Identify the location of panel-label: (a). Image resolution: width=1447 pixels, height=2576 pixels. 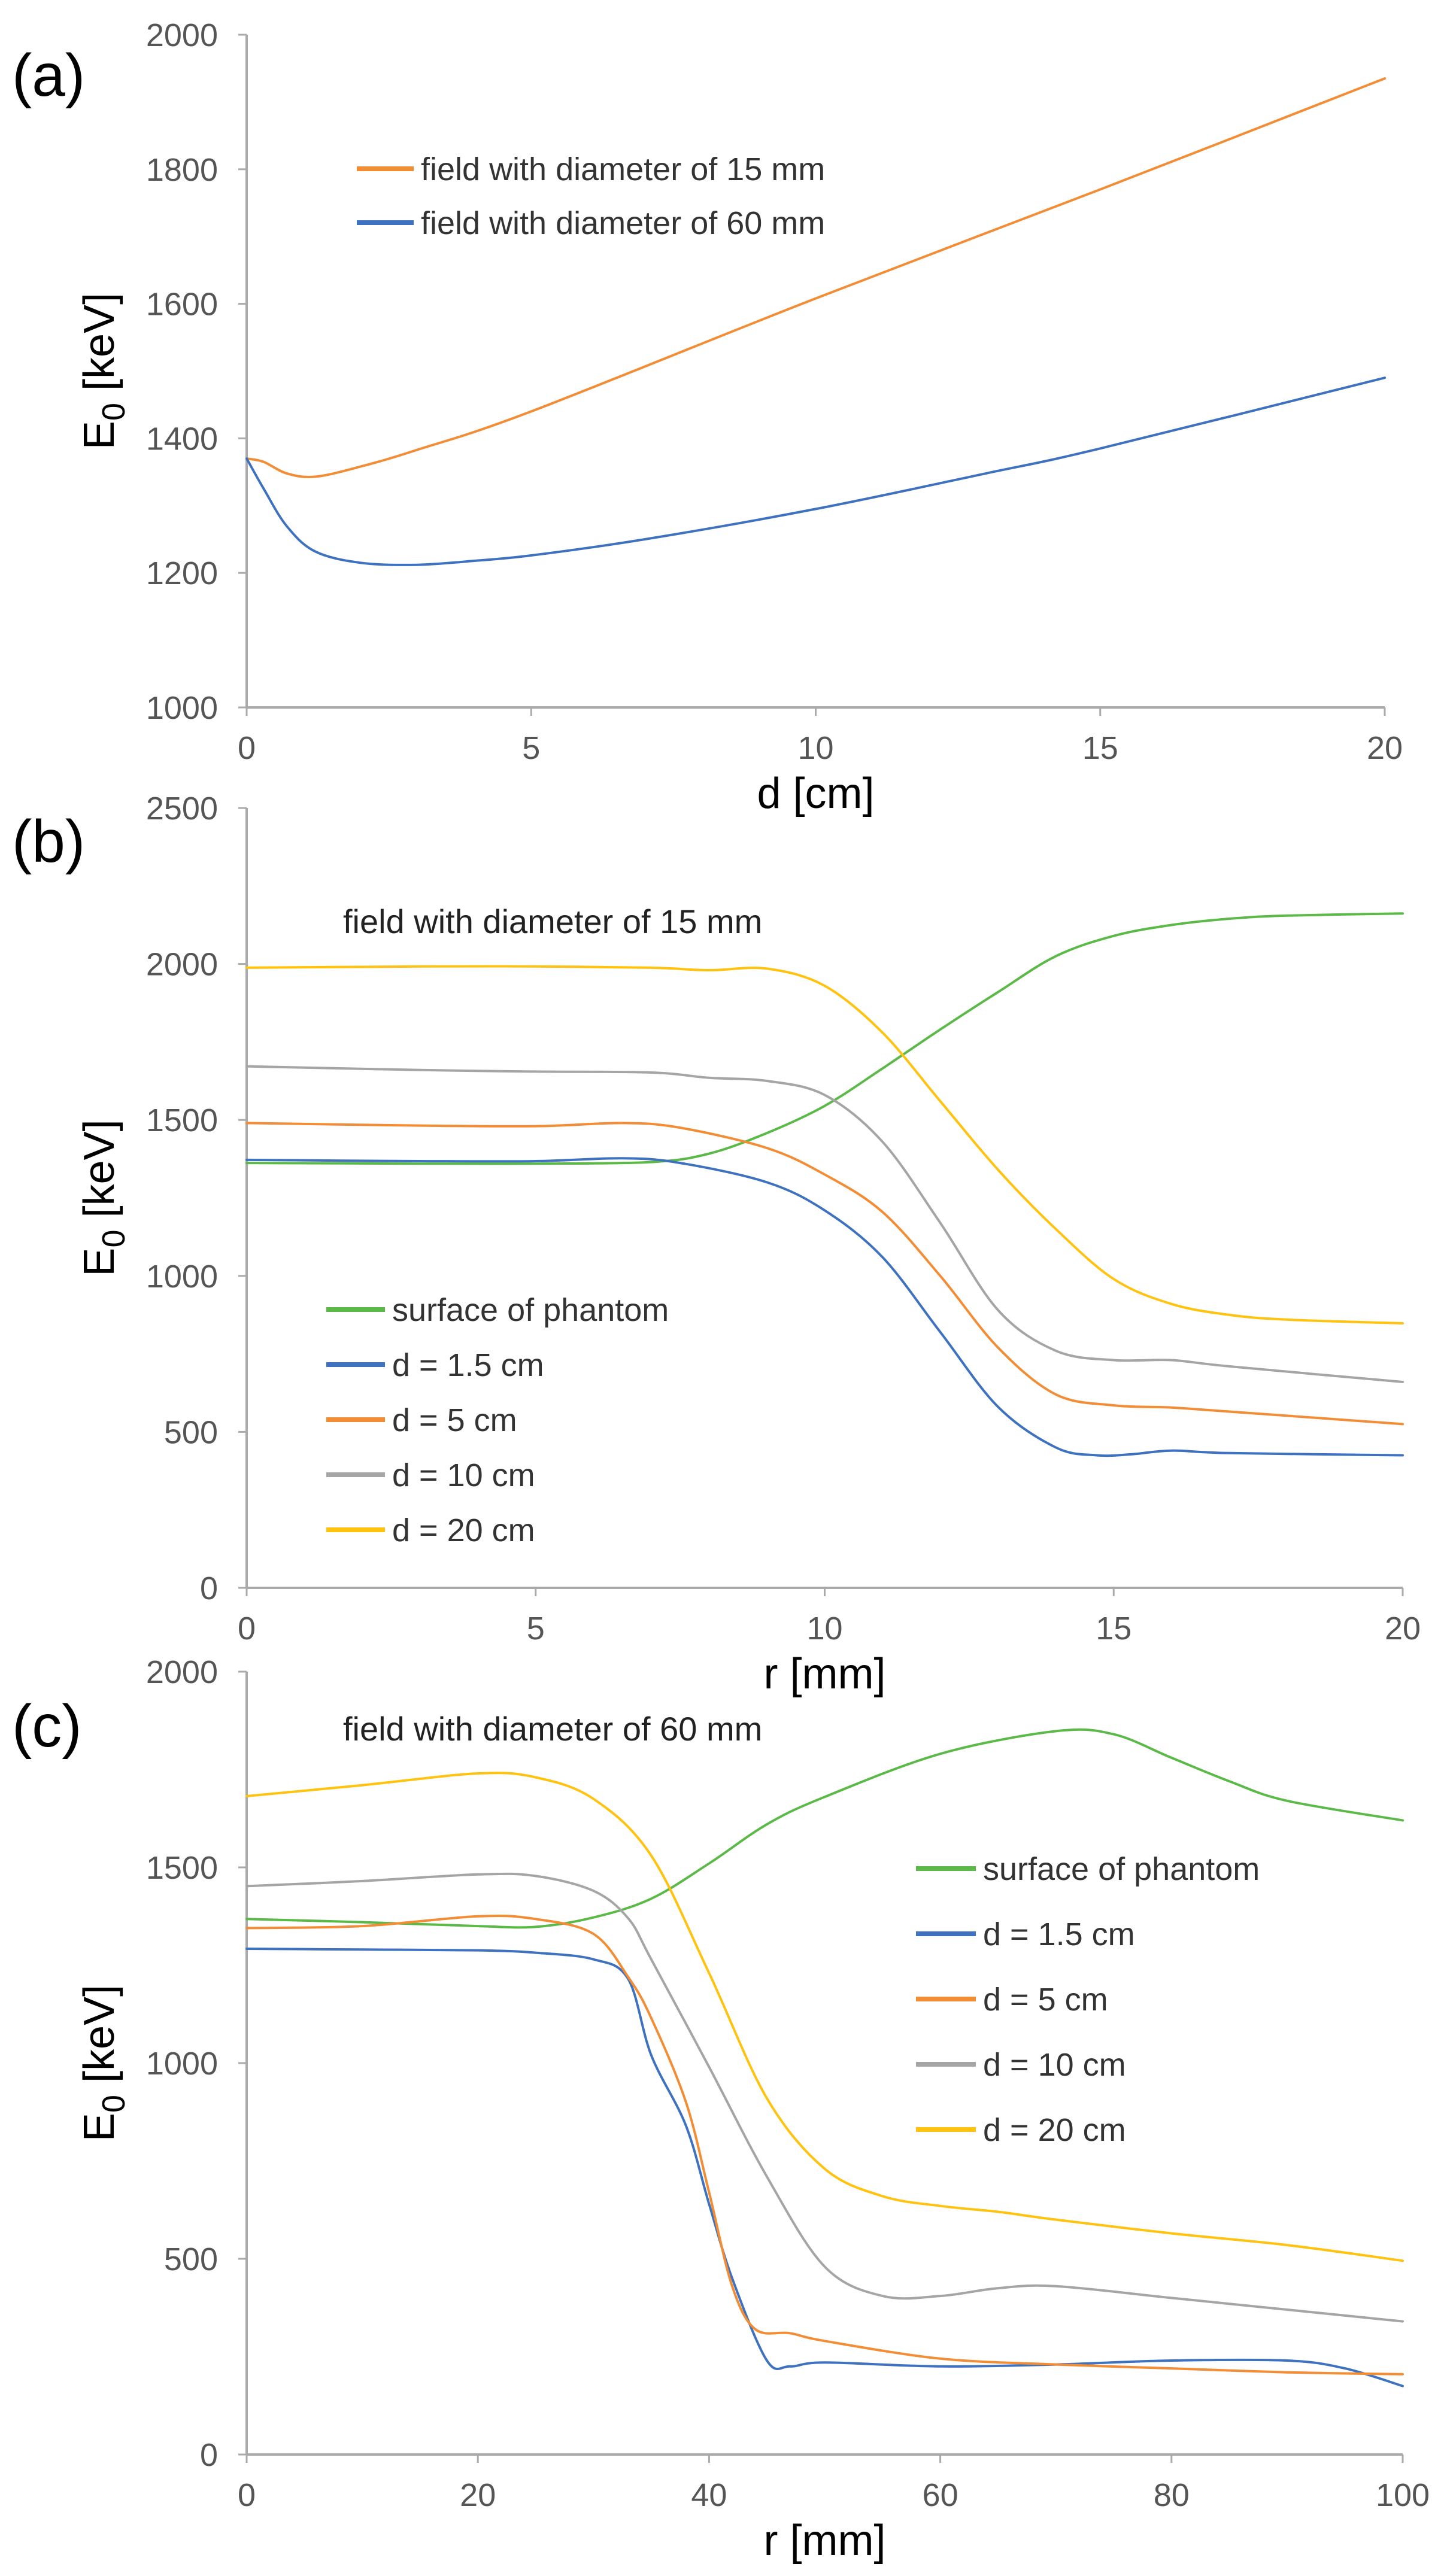
(48, 75).